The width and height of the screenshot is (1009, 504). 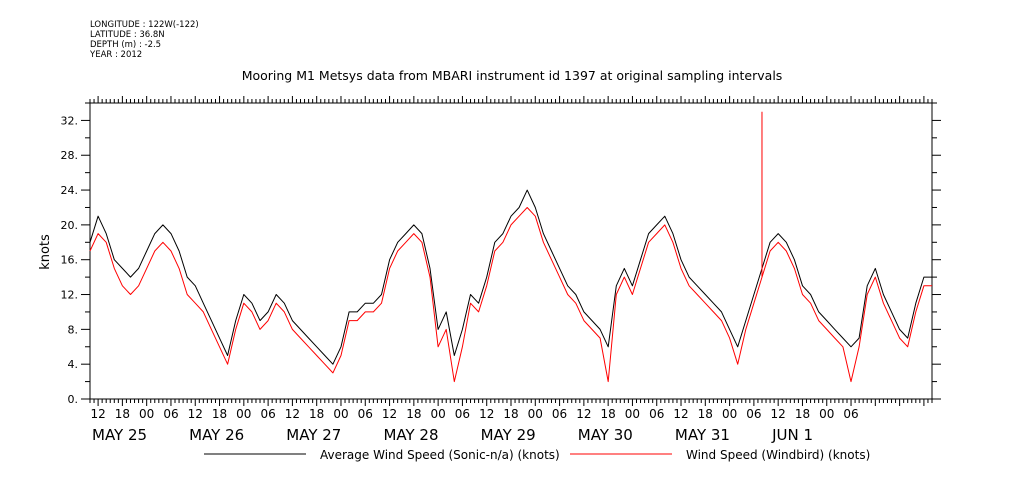 I want to click on y-tick-label: 20., so click(x=70, y=225).